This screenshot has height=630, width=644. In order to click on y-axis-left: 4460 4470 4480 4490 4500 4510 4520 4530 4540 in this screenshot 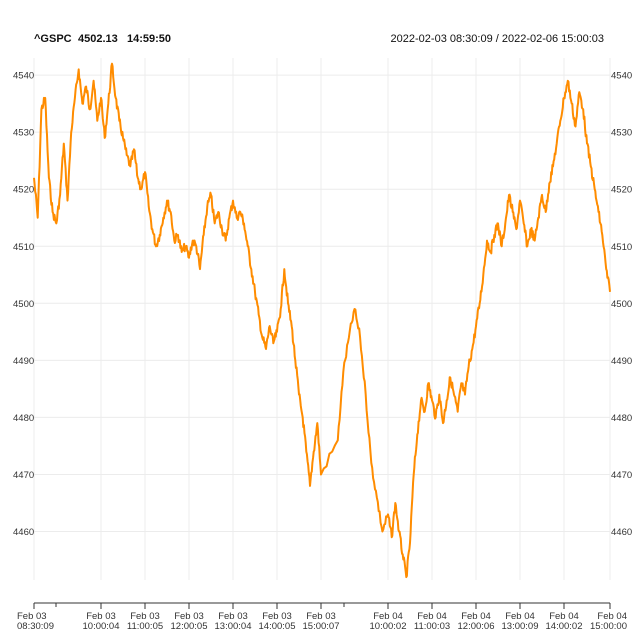, I will do `click(23, 304)`.